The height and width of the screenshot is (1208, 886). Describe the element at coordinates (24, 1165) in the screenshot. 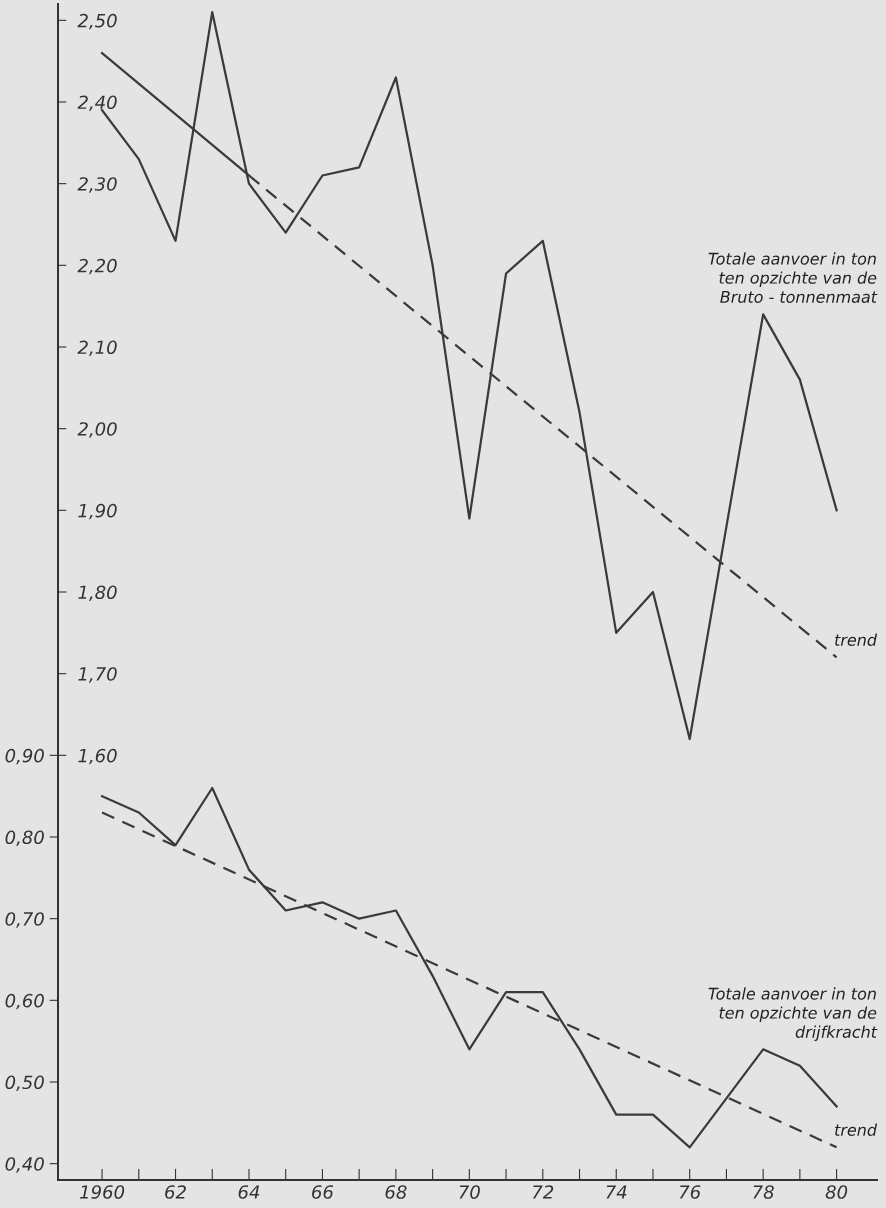

I see `y2-tick-label: 0,40` at that location.